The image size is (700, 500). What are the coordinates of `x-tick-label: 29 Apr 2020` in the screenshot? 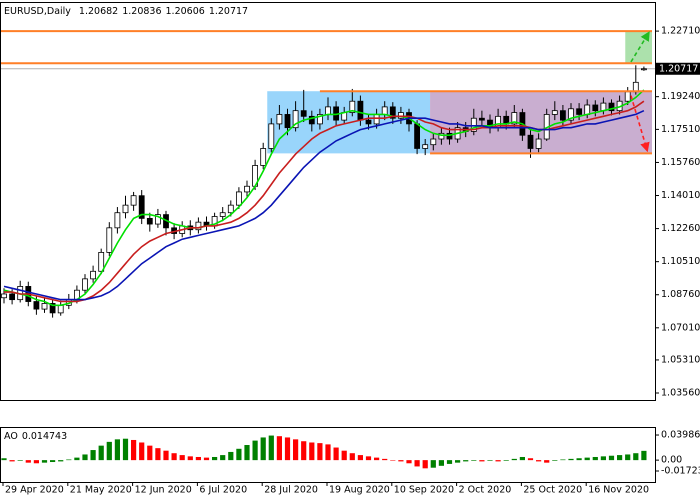 It's located at (34, 490).